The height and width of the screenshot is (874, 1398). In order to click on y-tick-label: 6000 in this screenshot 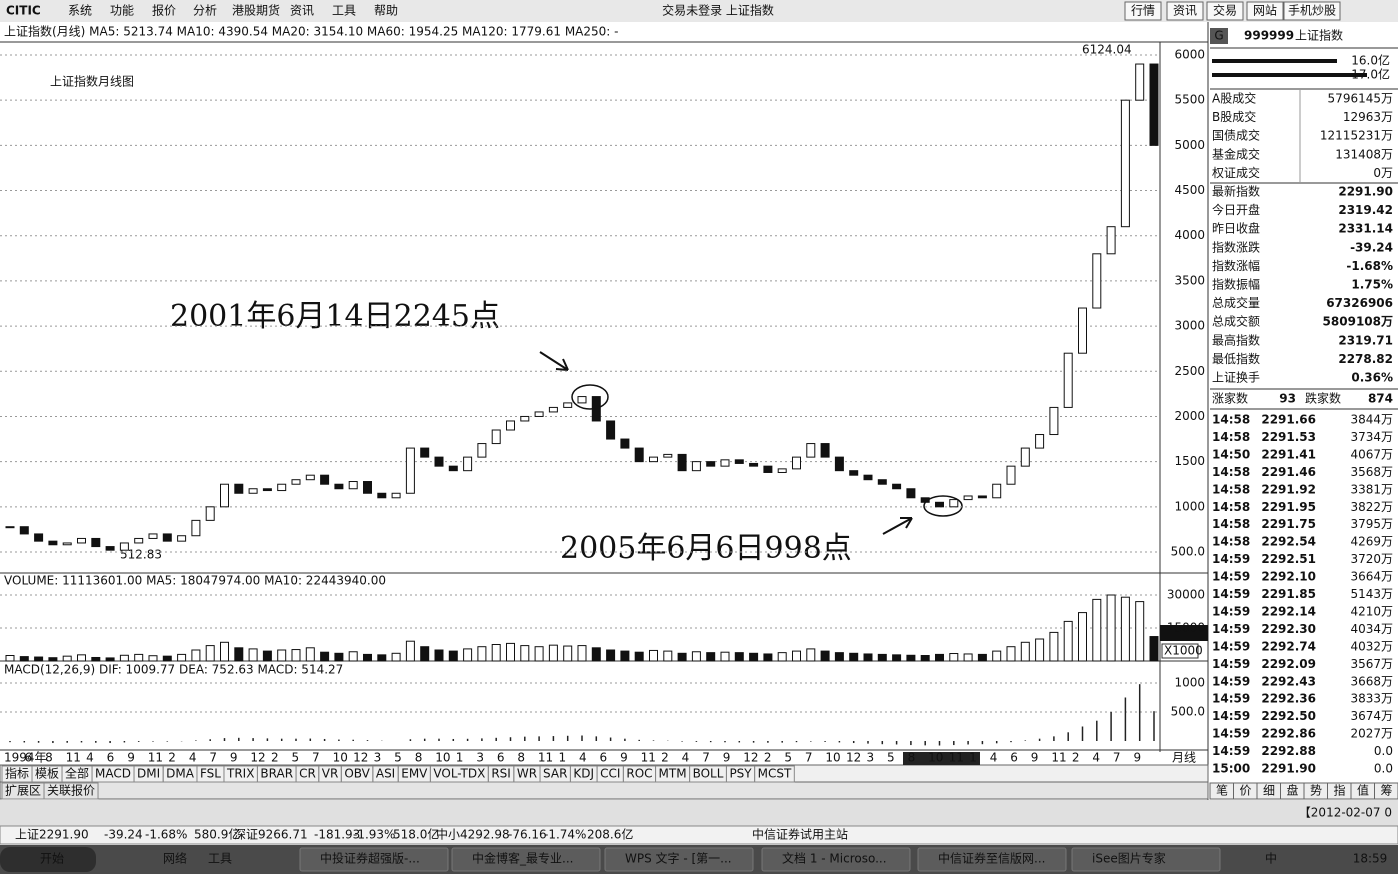, I will do `click(1189, 55)`.